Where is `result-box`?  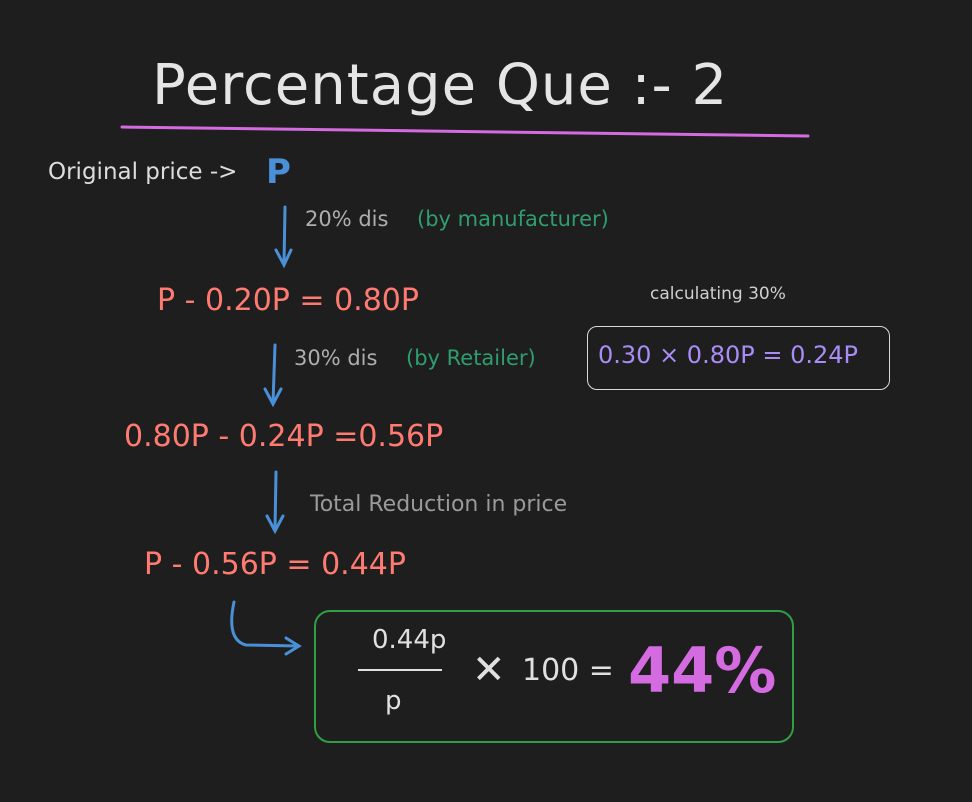
result-box is located at coordinates (554, 676).